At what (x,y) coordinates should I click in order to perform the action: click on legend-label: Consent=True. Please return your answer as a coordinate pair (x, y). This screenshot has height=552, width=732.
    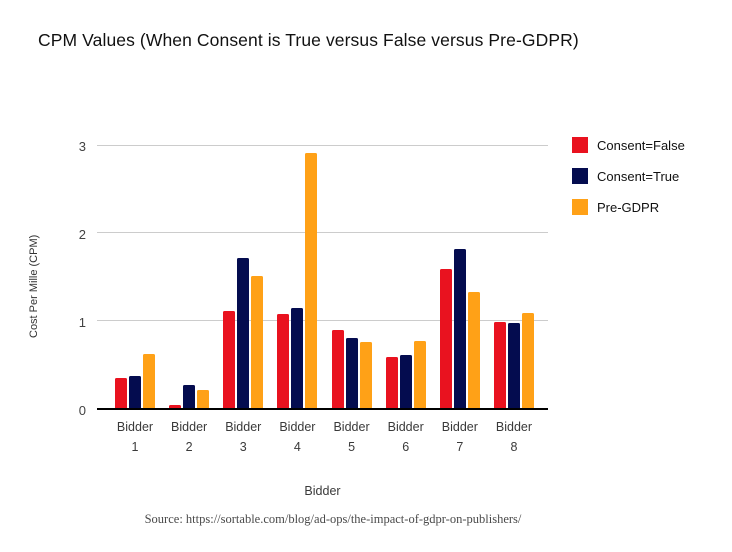
    Looking at the image, I should click on (638, 176).